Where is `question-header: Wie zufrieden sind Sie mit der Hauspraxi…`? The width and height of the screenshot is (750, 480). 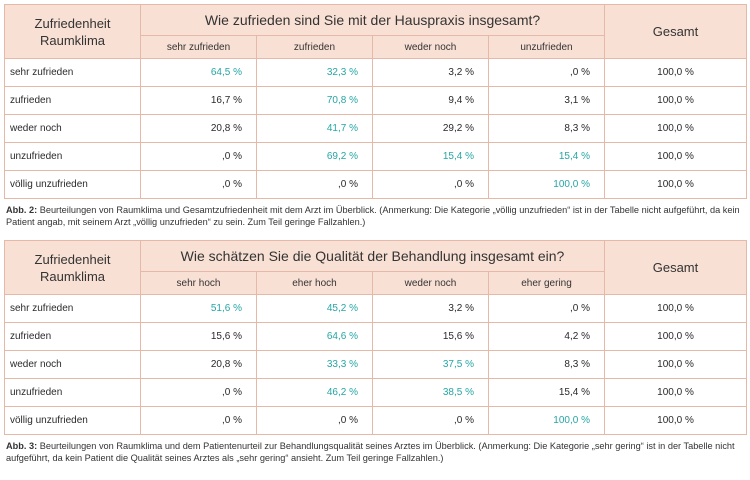
question-header: Wie zufrieden sind Sie mit der Hauspraxi… is located at coordinates (372, 20).